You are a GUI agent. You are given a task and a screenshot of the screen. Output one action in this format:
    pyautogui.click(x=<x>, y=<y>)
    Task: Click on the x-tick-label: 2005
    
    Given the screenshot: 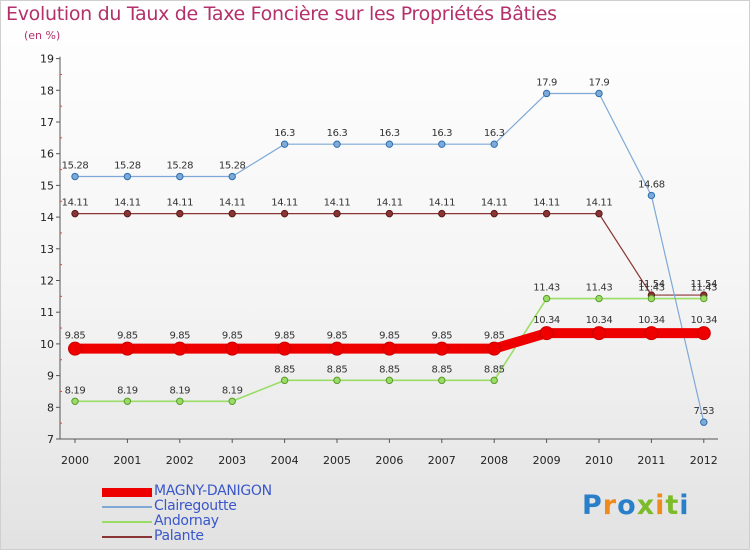 What is the action you would take?
    pyautogui.click(x=337, y=460)
    